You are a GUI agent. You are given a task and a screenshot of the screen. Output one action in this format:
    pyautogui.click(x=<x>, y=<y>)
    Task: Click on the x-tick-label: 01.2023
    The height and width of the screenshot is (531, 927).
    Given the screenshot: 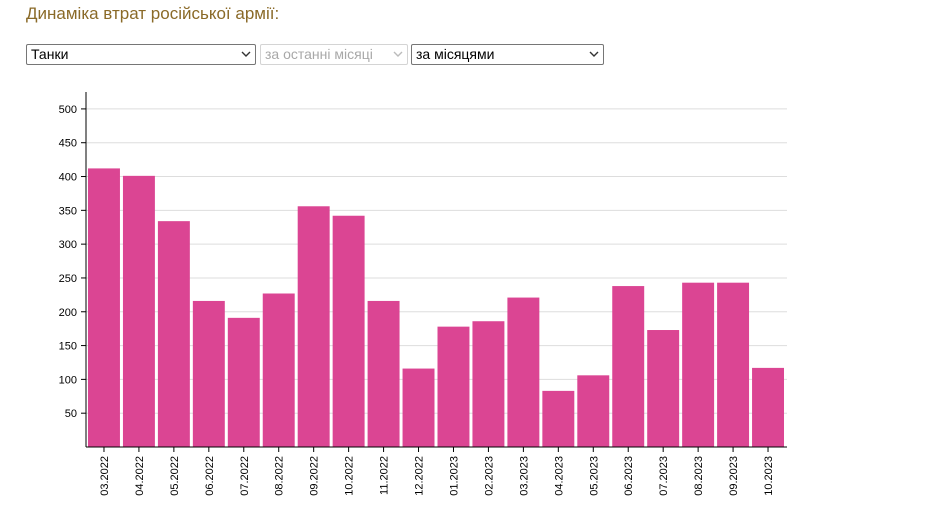 What is the action you would take?
    pyautogui.click(x=454, y=476)
    